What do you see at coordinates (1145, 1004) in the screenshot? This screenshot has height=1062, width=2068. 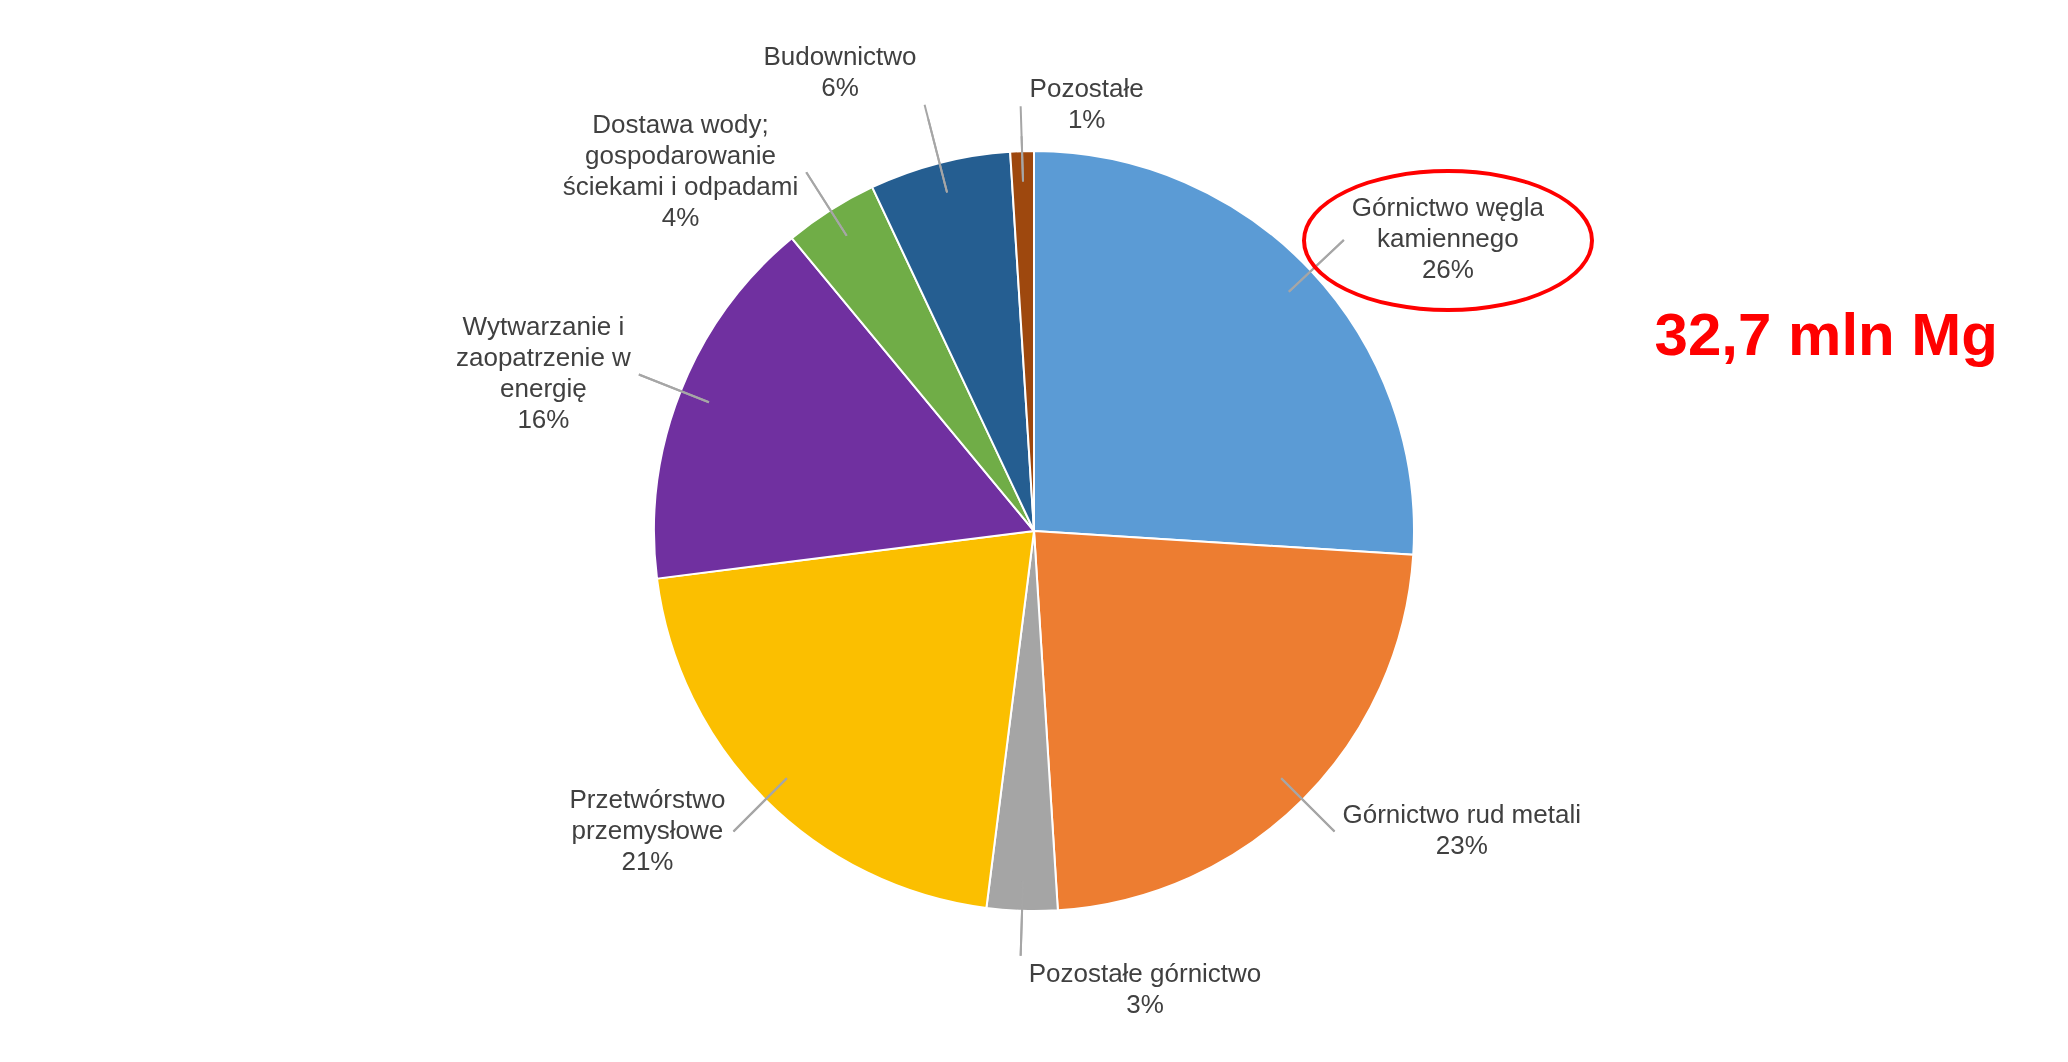 I see `data-label: 3%` at bounding box center [1145, 1004].